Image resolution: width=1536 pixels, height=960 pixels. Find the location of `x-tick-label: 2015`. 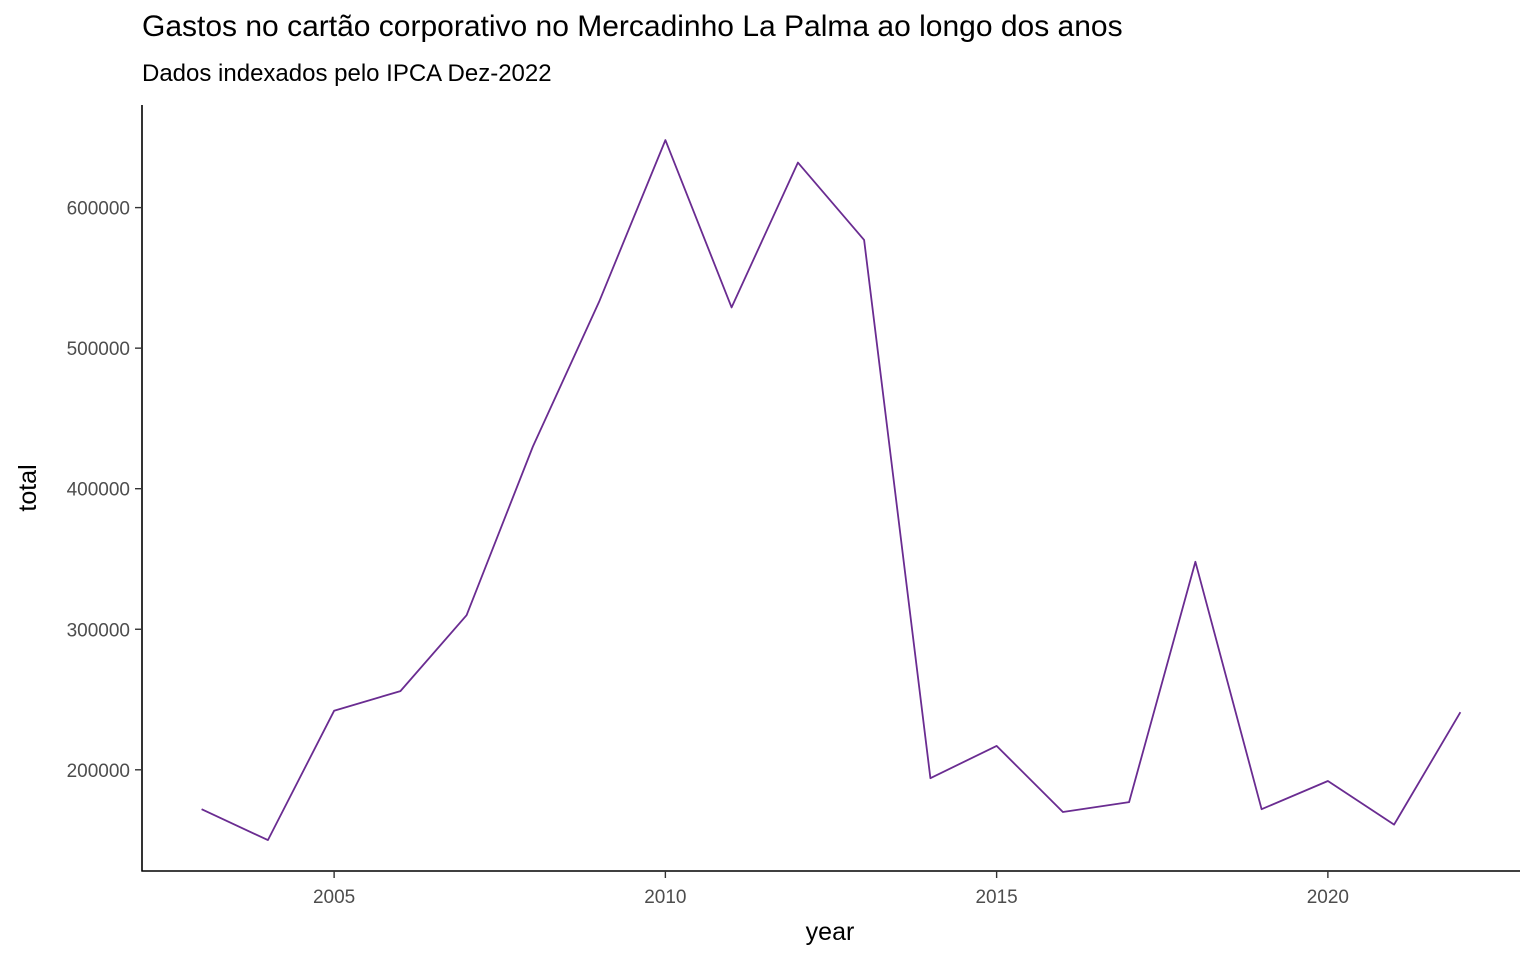

x-tick-label: 2015 is located at coordinates (996, 897).